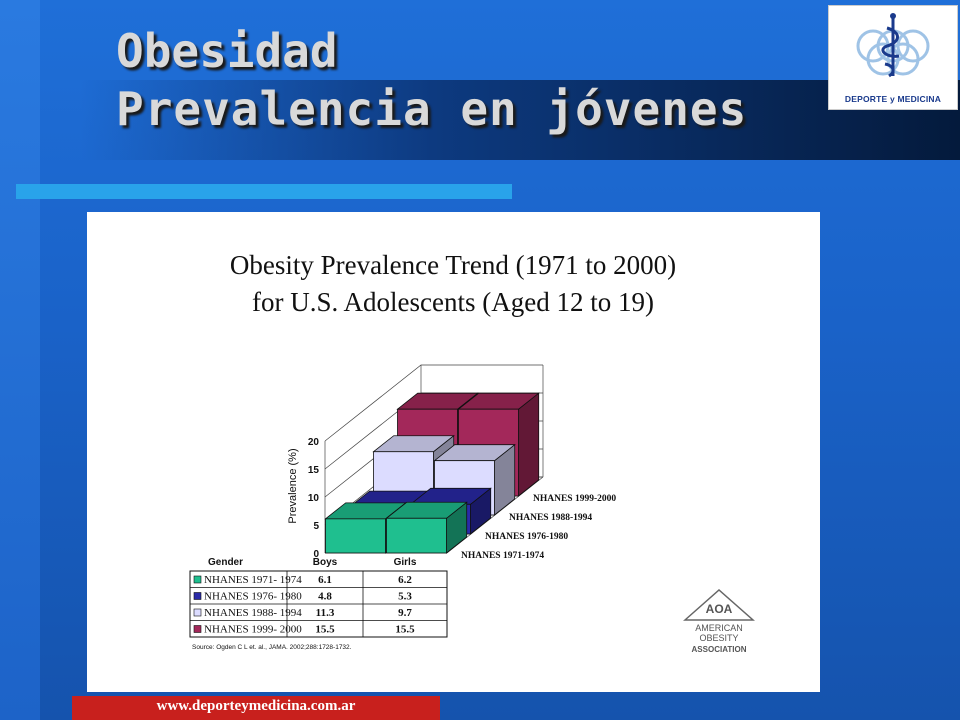 The height and width of the screenshot is (720, 960). Describe the element at coordinates (718, 638) in the screenshot. I see `aoa-logo-line2: OBESITY` at that location.